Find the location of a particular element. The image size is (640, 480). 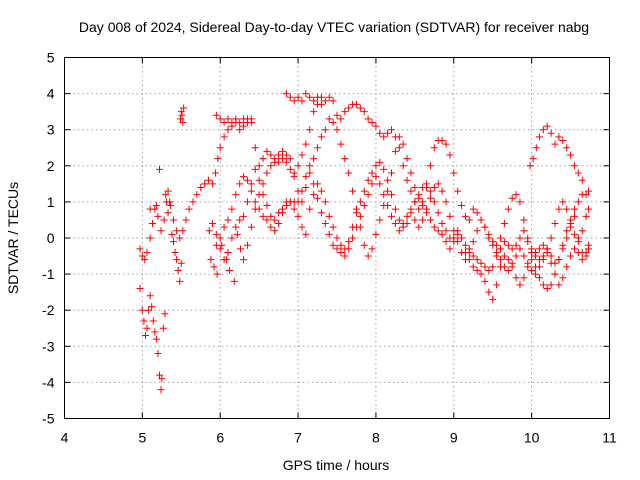

x-tick-label: 11 is located at coordinates (609, 438).